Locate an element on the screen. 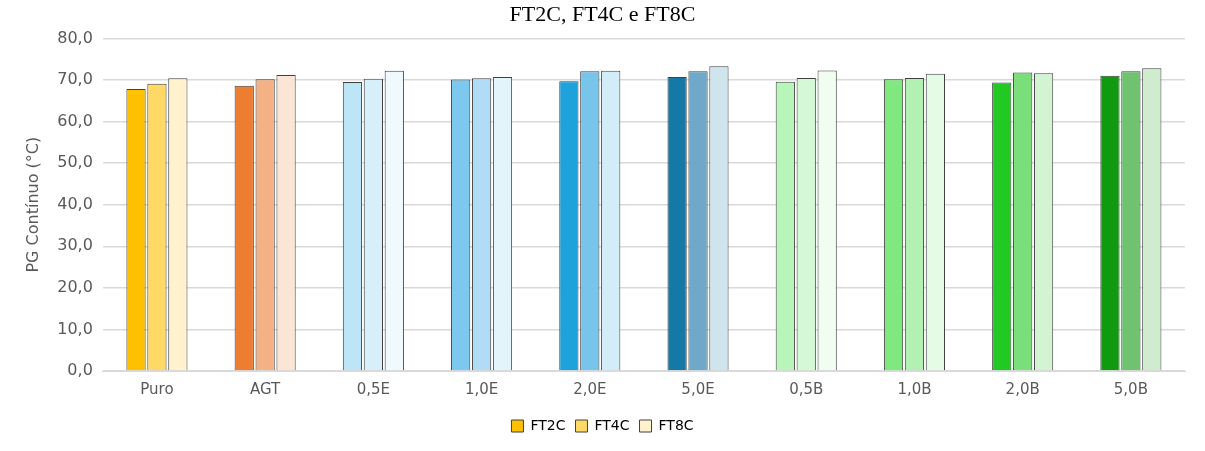  x-tick-label: 0,5E is located at coordinates (373, 388).